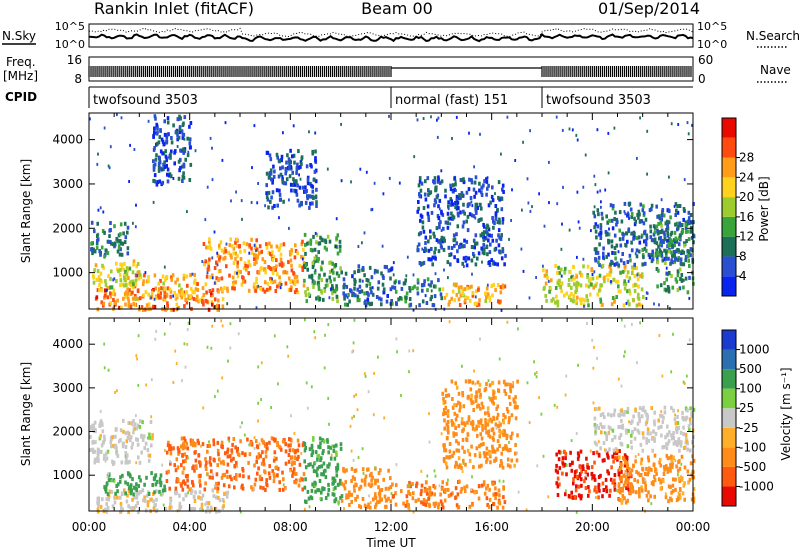 This screenshot has height=554, width=800. What do you see at coordinates (729, 207) in the screenshot?
I see `colorbar-frame` at bounding box center [729, 207].